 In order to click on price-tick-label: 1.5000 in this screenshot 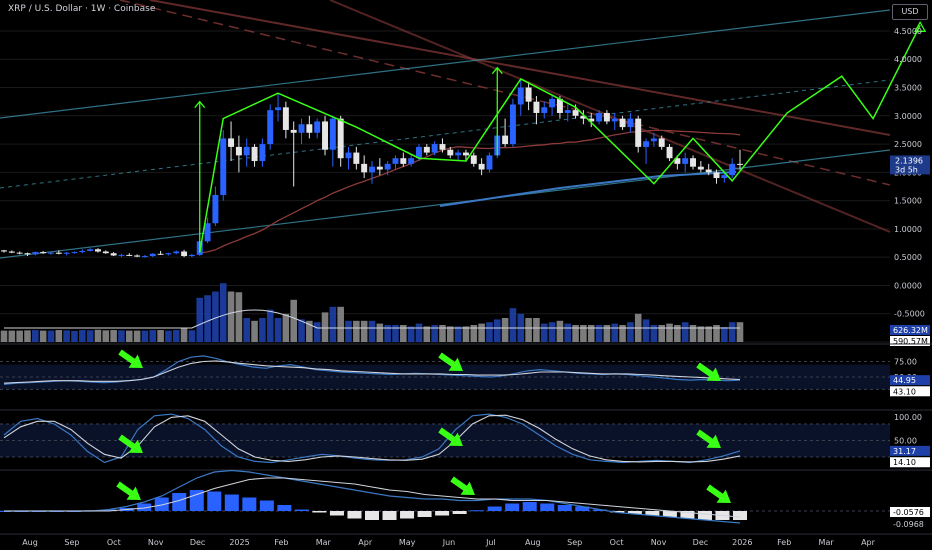, I will do `click(908, 201)`.